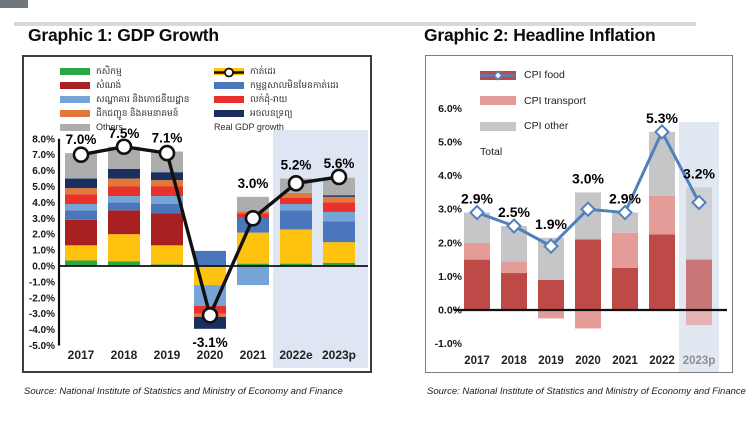  I want to click on bar-segment-c1-s6, so click(124, 182).